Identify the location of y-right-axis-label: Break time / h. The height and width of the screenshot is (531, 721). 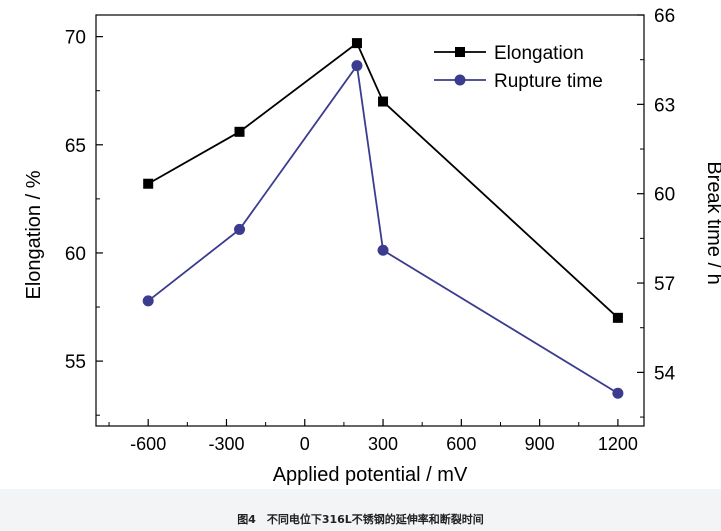
(712, 222).